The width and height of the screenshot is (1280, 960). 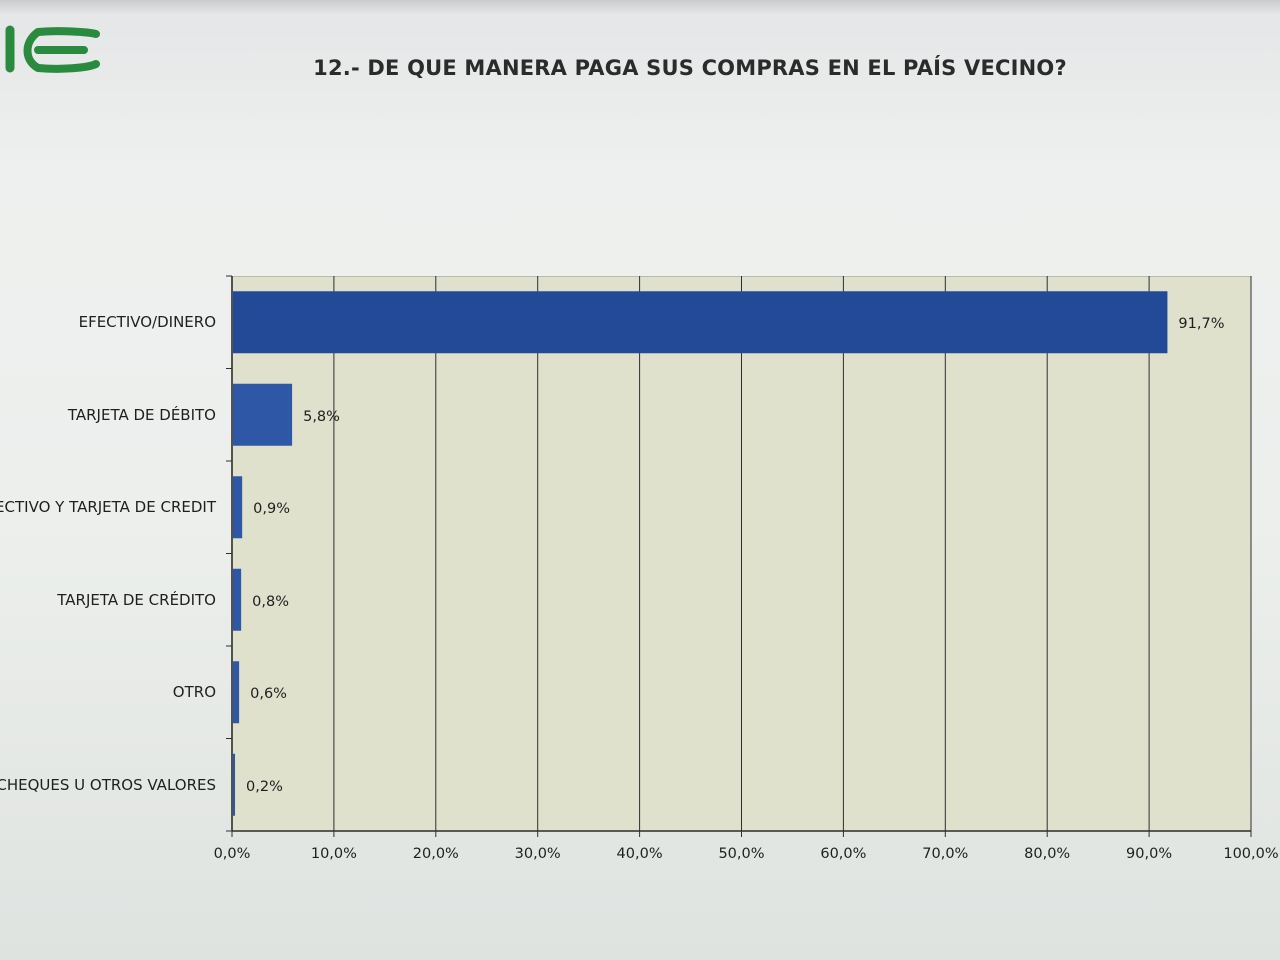 What do you see at coordinates (108, 507) in the screenshot?
I see `category-label: ECTIVO Y TARJETA DE CREDIT` at bounding box center [108, 507].